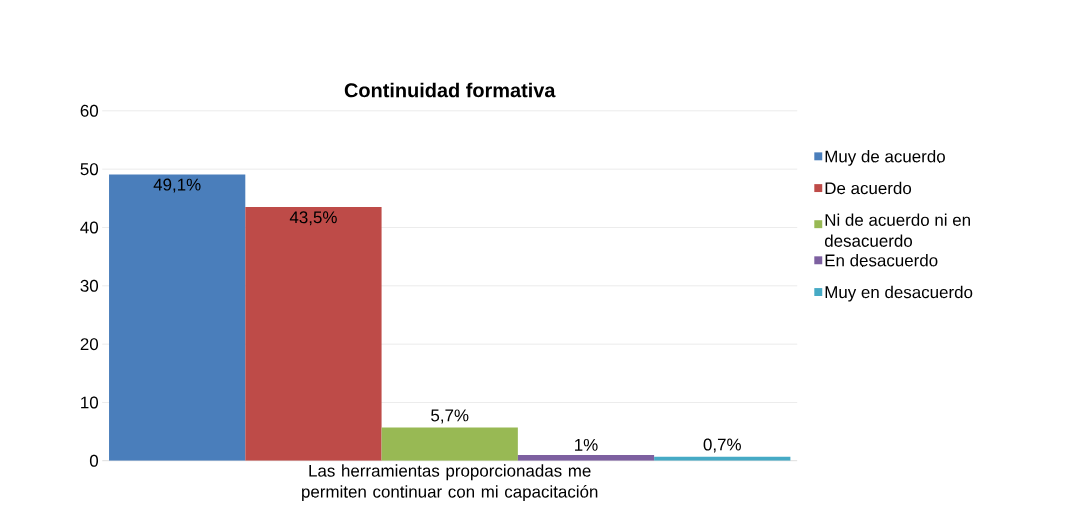 This screenshot has width=1070, height=511. Describe the element at coordinates (89, 344) in the screenshot. I see `y-tick-label: 20` at that location.